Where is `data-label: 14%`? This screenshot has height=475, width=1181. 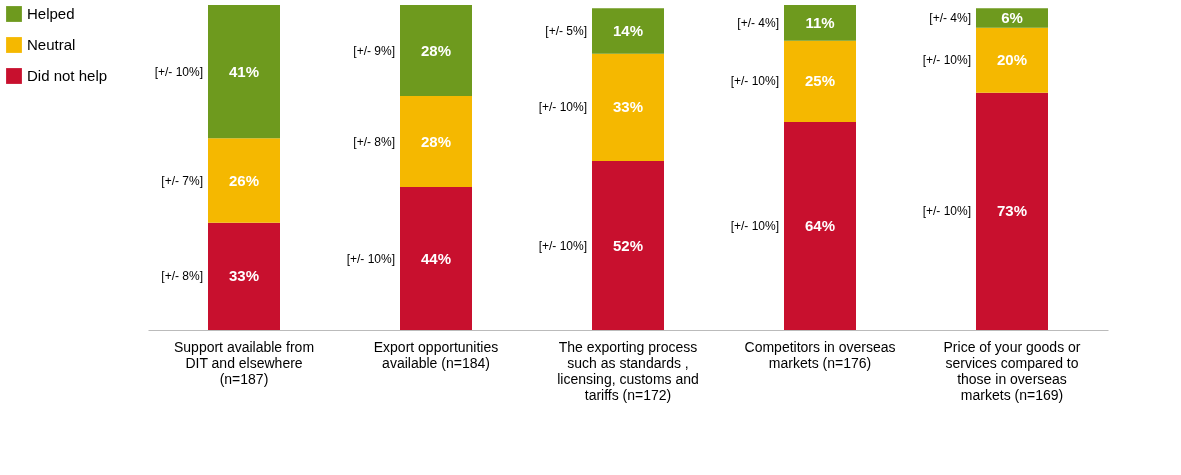
data-label: 14% is located at coordinates (628, 30).